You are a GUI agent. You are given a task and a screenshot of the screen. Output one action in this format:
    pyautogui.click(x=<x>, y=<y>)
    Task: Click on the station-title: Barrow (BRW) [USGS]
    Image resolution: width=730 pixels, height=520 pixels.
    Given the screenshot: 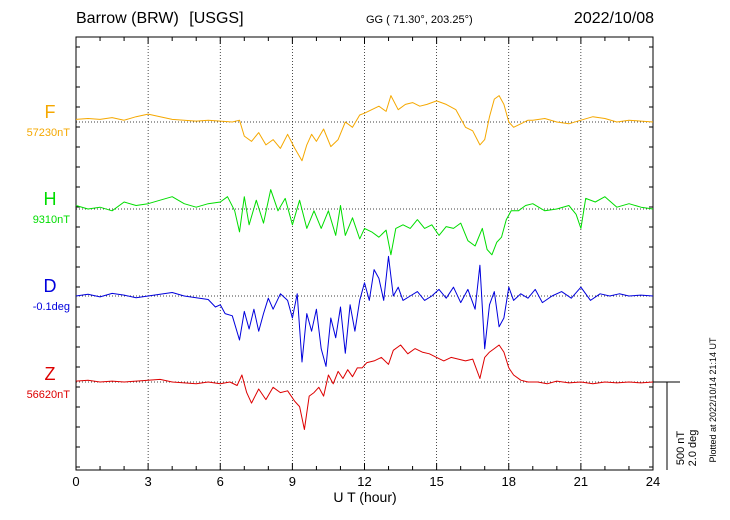 What is the action you would take?
    pyautogui.click(x=160, y=19)
    